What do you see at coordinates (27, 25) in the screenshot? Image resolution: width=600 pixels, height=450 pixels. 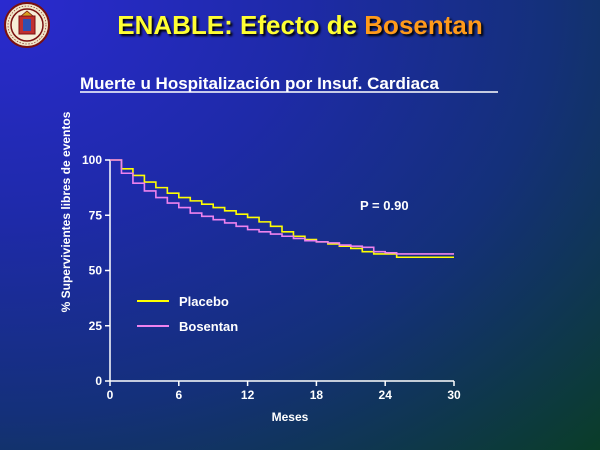 I see `university-seal-logo` at bounding box center [27, 25].